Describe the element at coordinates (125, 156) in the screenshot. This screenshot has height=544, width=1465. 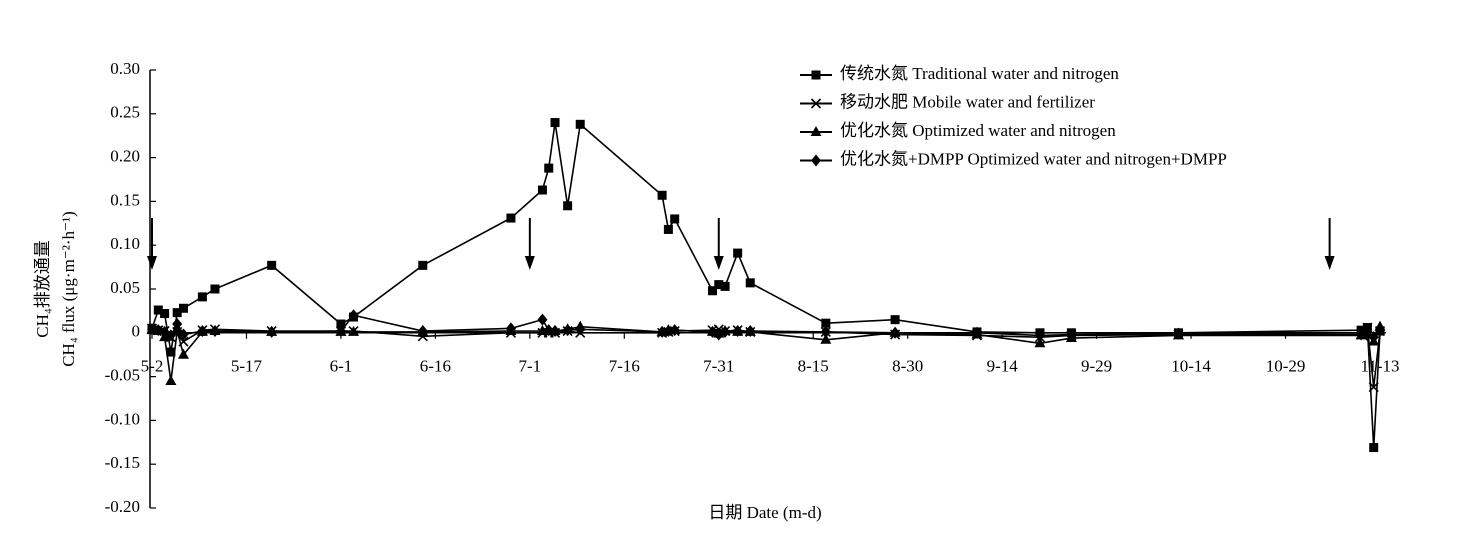
I see `y-tick-label: 0.20` at that location.